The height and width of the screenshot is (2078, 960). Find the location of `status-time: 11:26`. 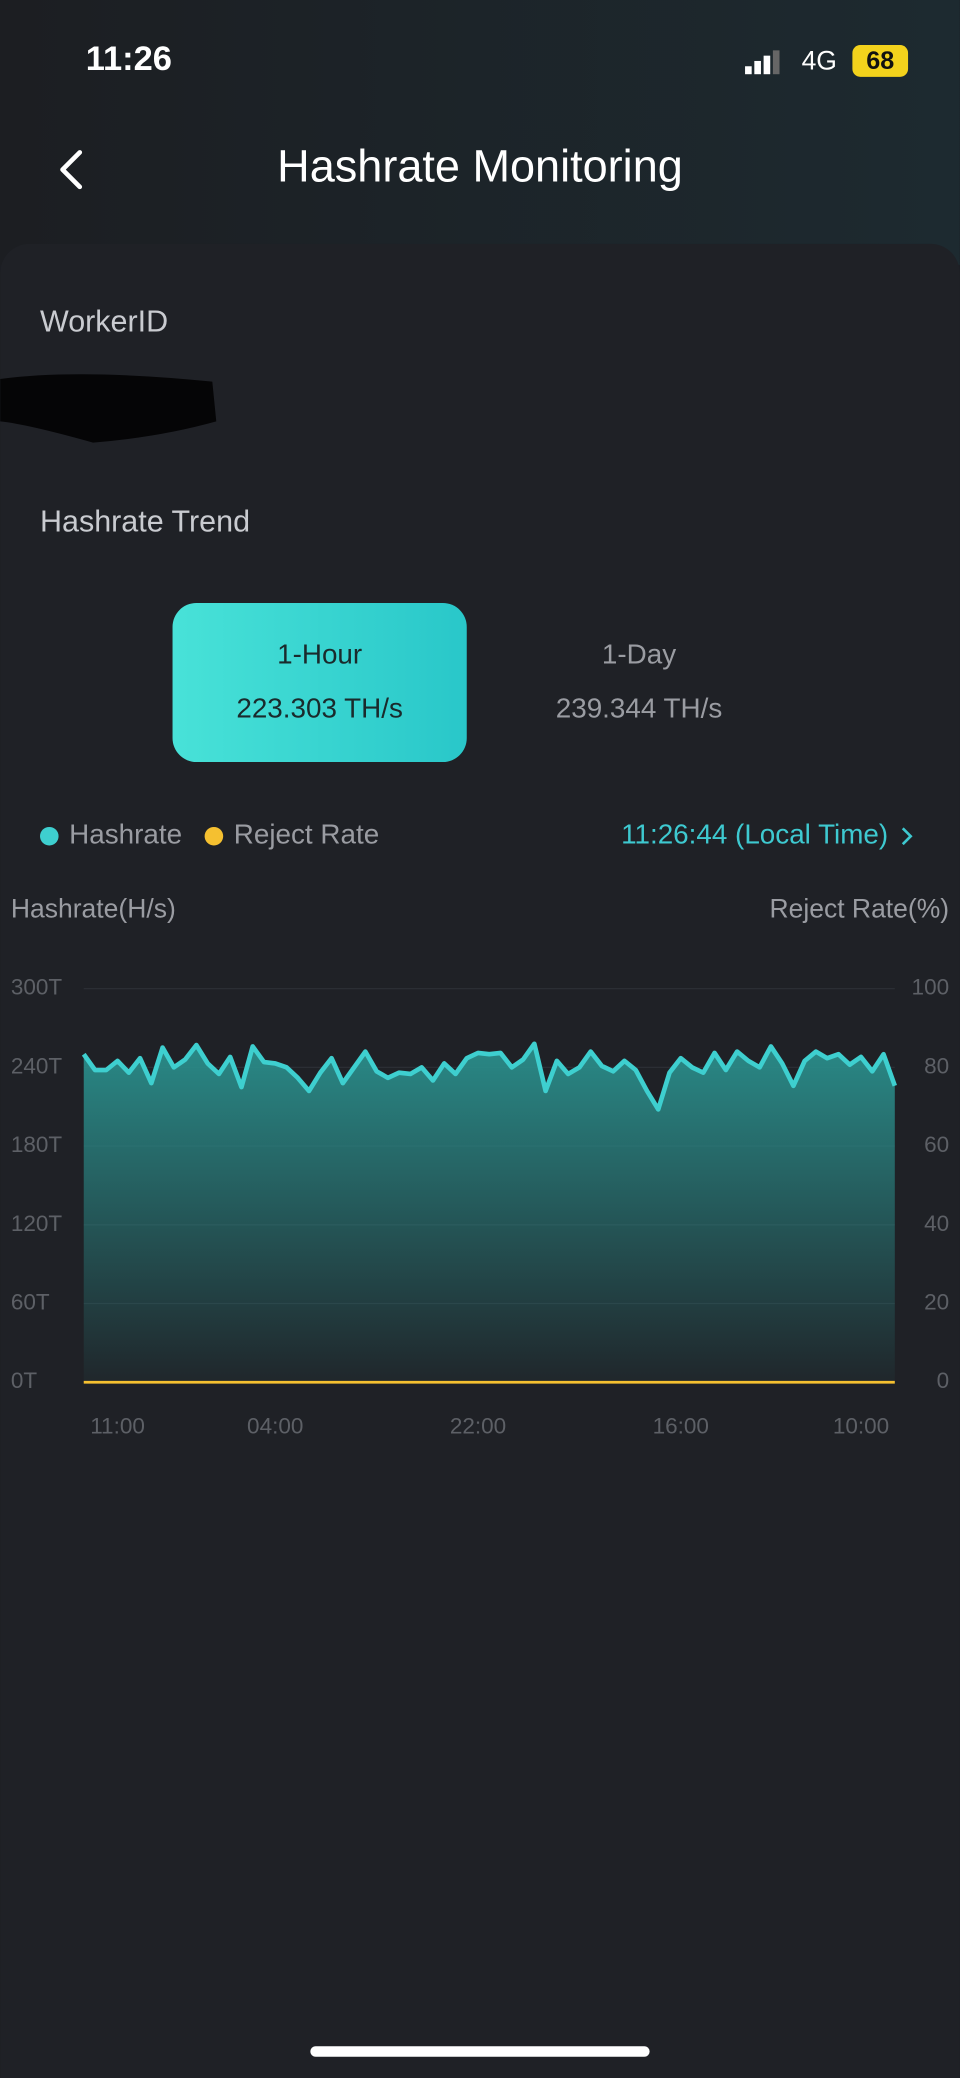

status-time: 11:26 is located at coordinates (129, 59).